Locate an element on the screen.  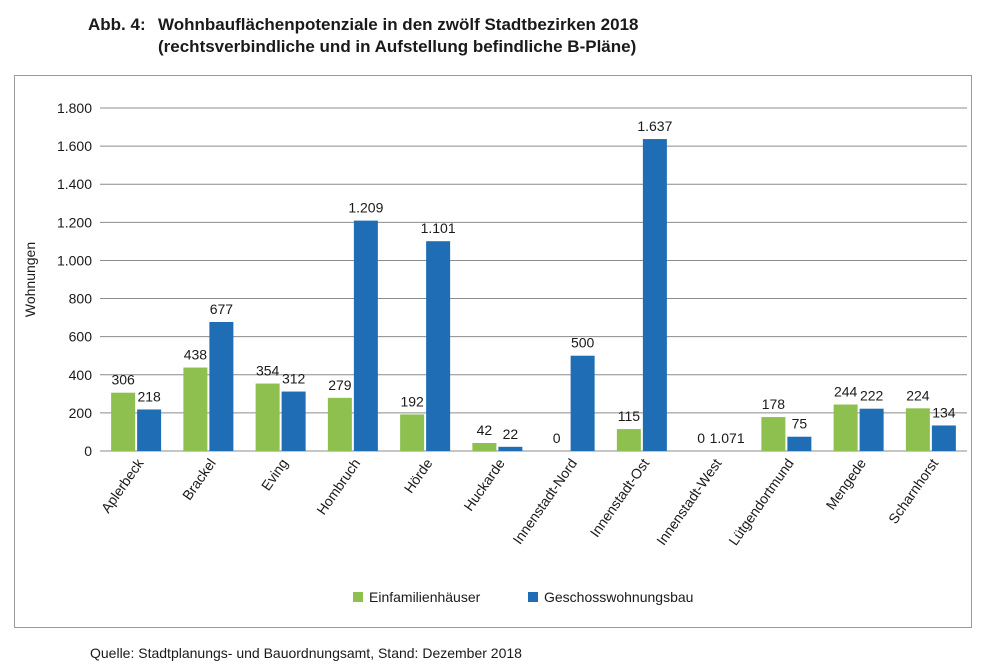
x-tick-label: Mengede is located at coordinates (845, 483).